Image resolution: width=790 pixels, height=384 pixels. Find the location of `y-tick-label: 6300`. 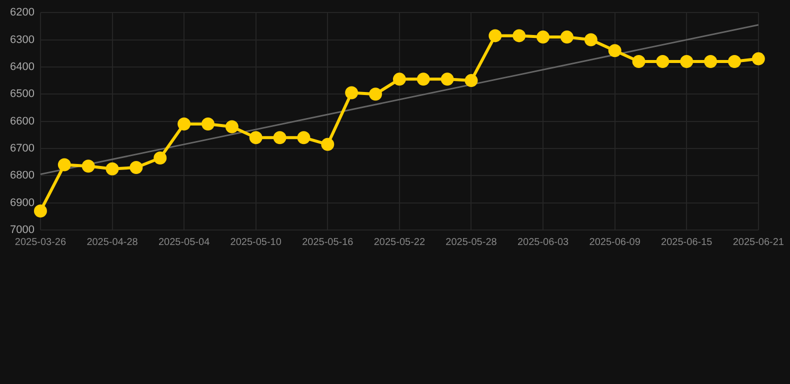

y-tick-label: 6300 is located at coordinates (22, 40).